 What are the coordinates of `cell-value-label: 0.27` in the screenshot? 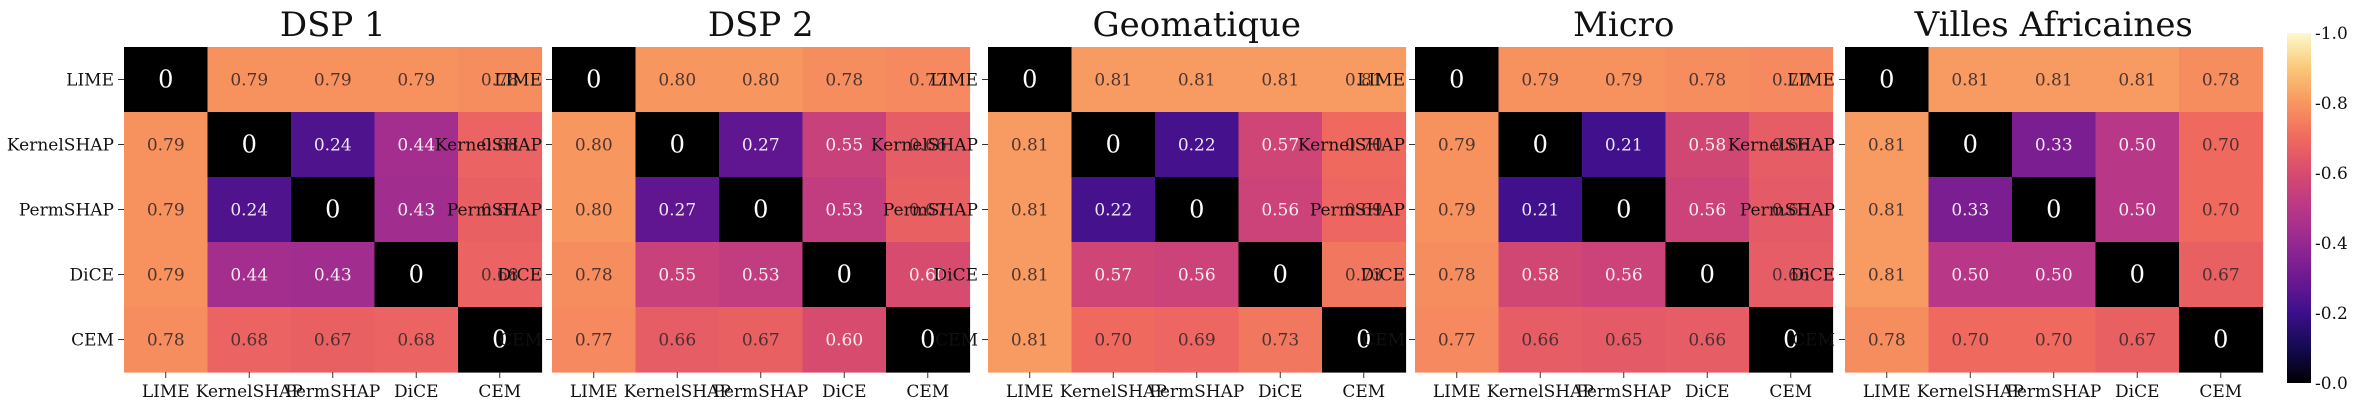 It's located at (761, 146).